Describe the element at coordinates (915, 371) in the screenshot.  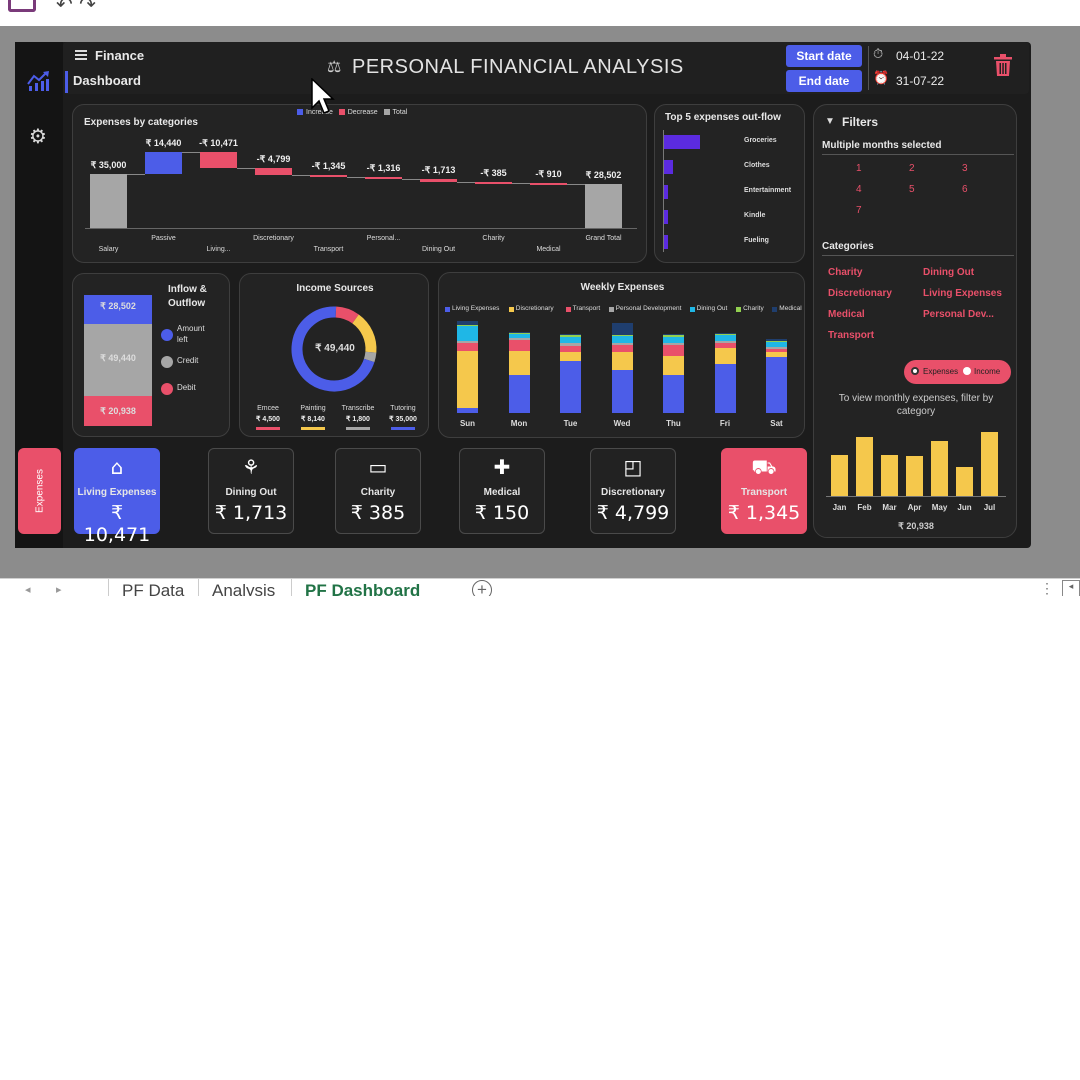
I see `radio-expenses` at that location.